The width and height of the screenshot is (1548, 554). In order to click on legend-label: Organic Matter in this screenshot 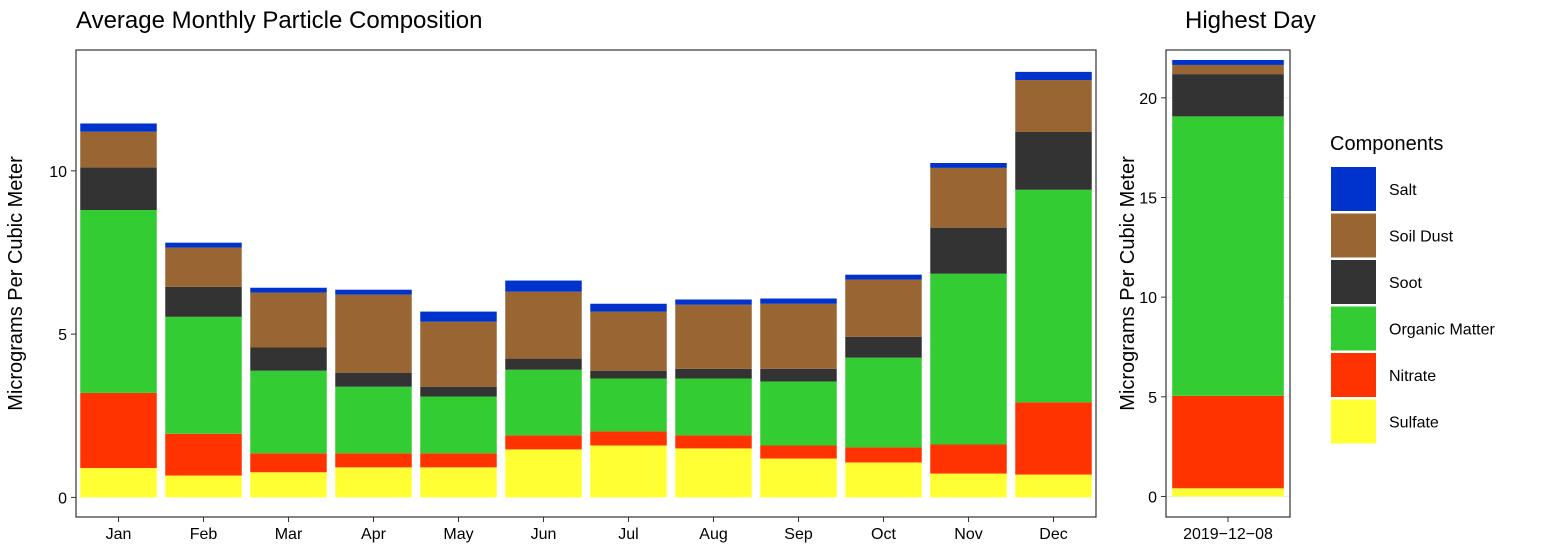, I will do `click(1442, 330)`.